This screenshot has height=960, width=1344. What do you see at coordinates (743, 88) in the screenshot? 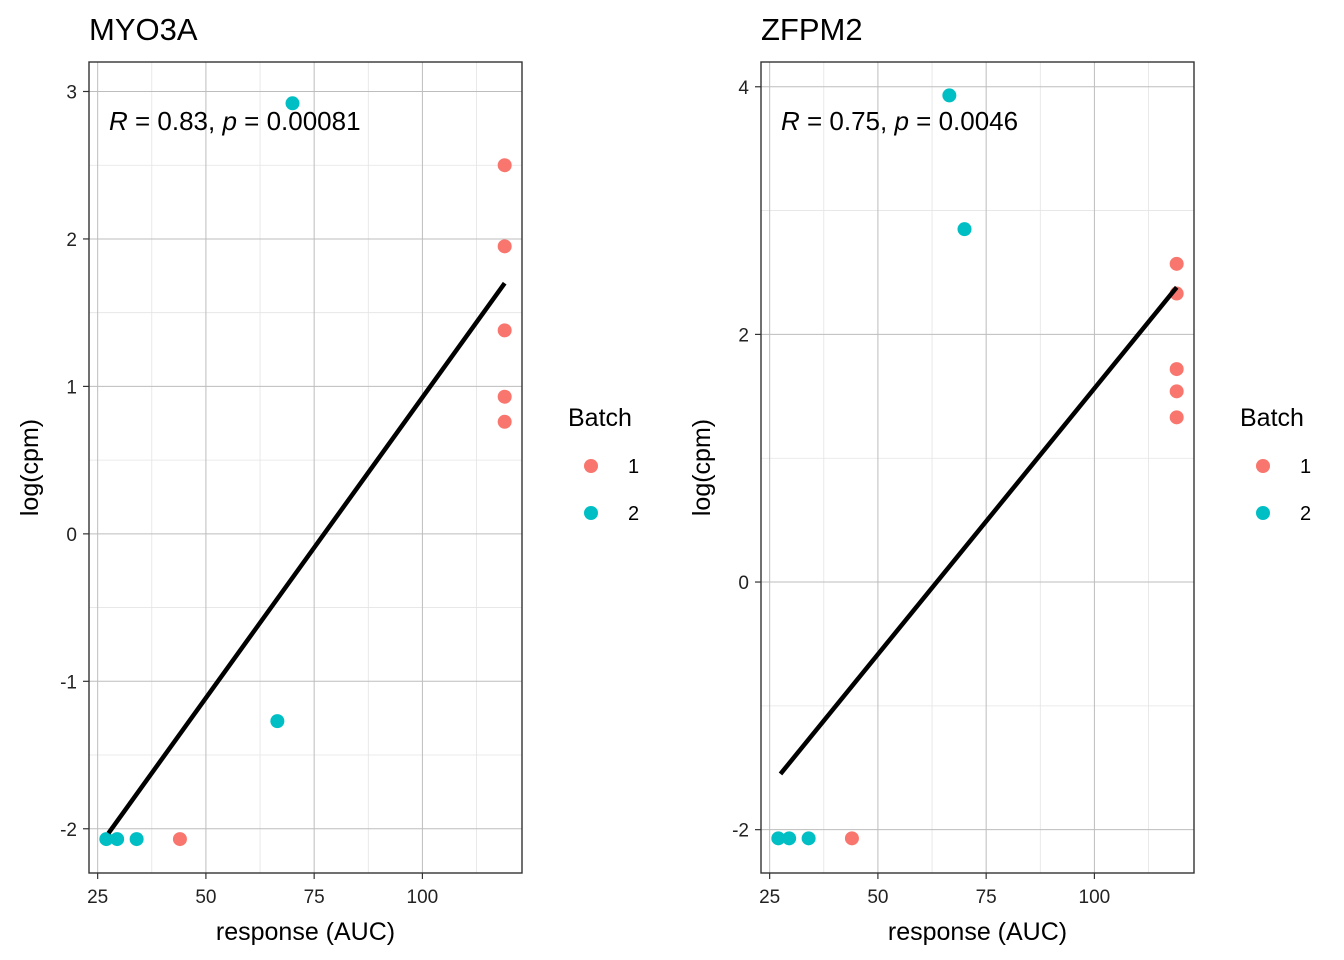
I see `y-tick-label: 4` at bounding box center [743, 88].